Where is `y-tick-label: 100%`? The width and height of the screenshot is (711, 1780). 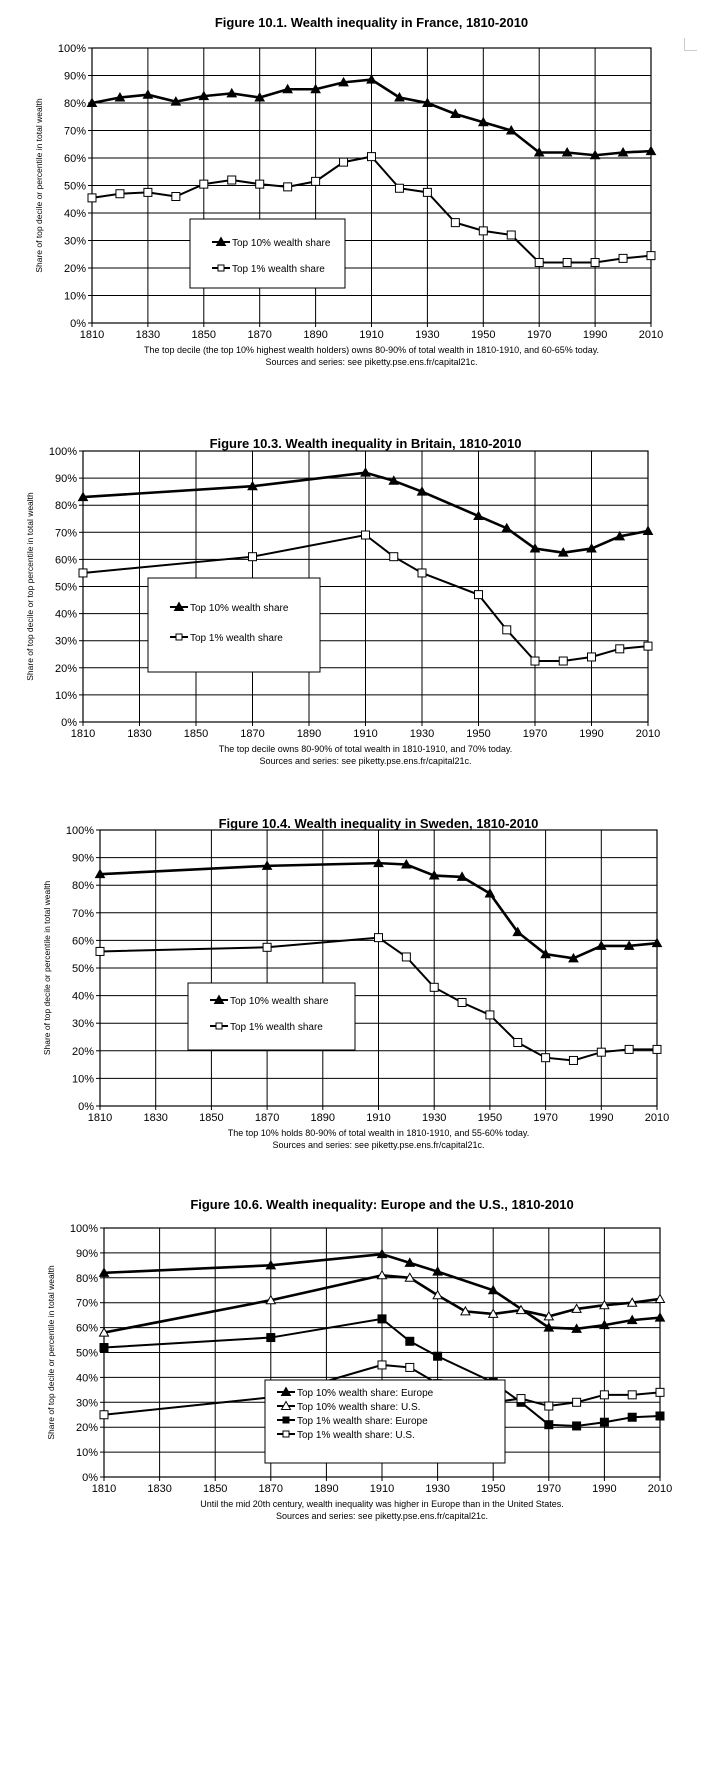
y-tick-label: 100% is located at coordinates (84, 1229).